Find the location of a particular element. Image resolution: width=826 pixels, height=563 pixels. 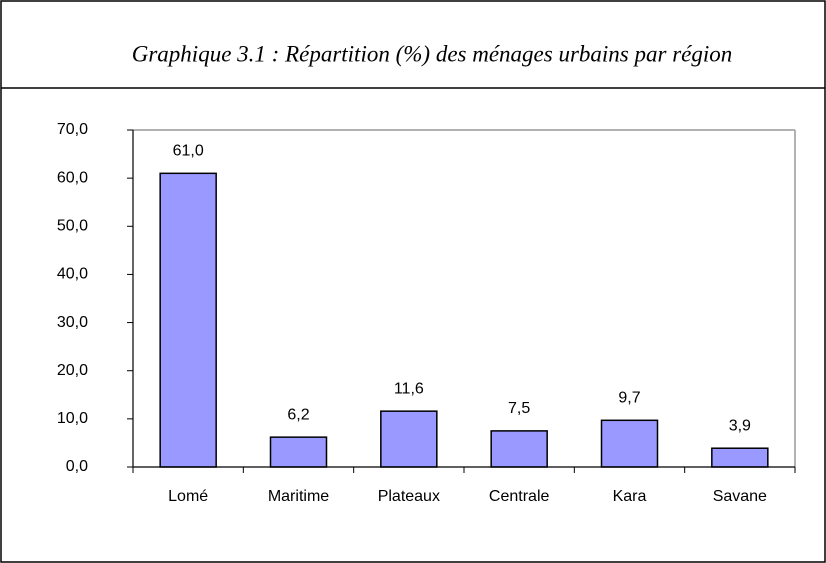

data-label: 6,2 is located at coordinates (298, 414).